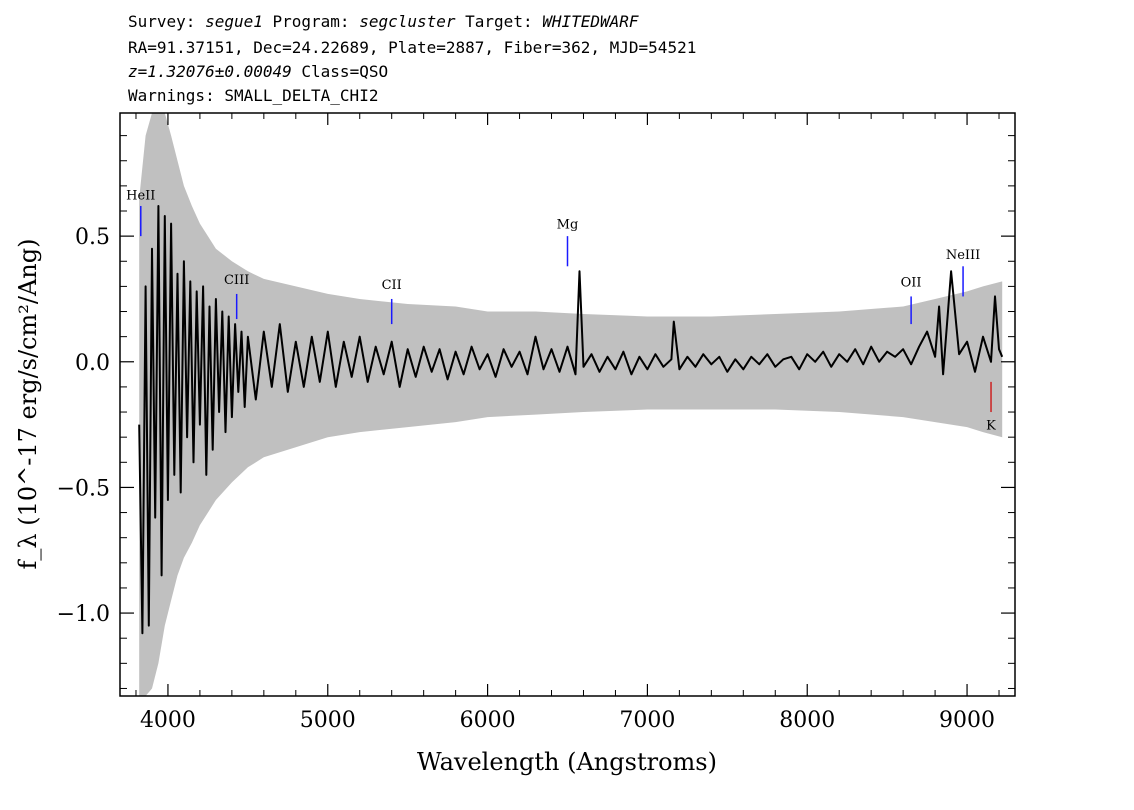 The height and width of the screenshot is (810, 1134). Describe the element at coordinates (911, 282) in the screenshot. I see `line-label-oii: OII` at that location.